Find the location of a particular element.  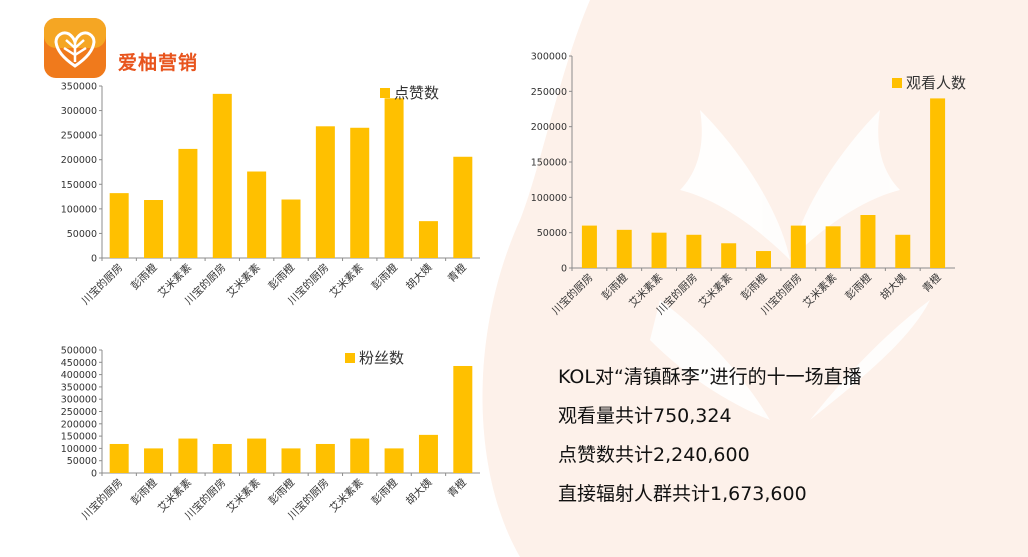

y-tick-label: 400000 is located at coordinates (79, 375).